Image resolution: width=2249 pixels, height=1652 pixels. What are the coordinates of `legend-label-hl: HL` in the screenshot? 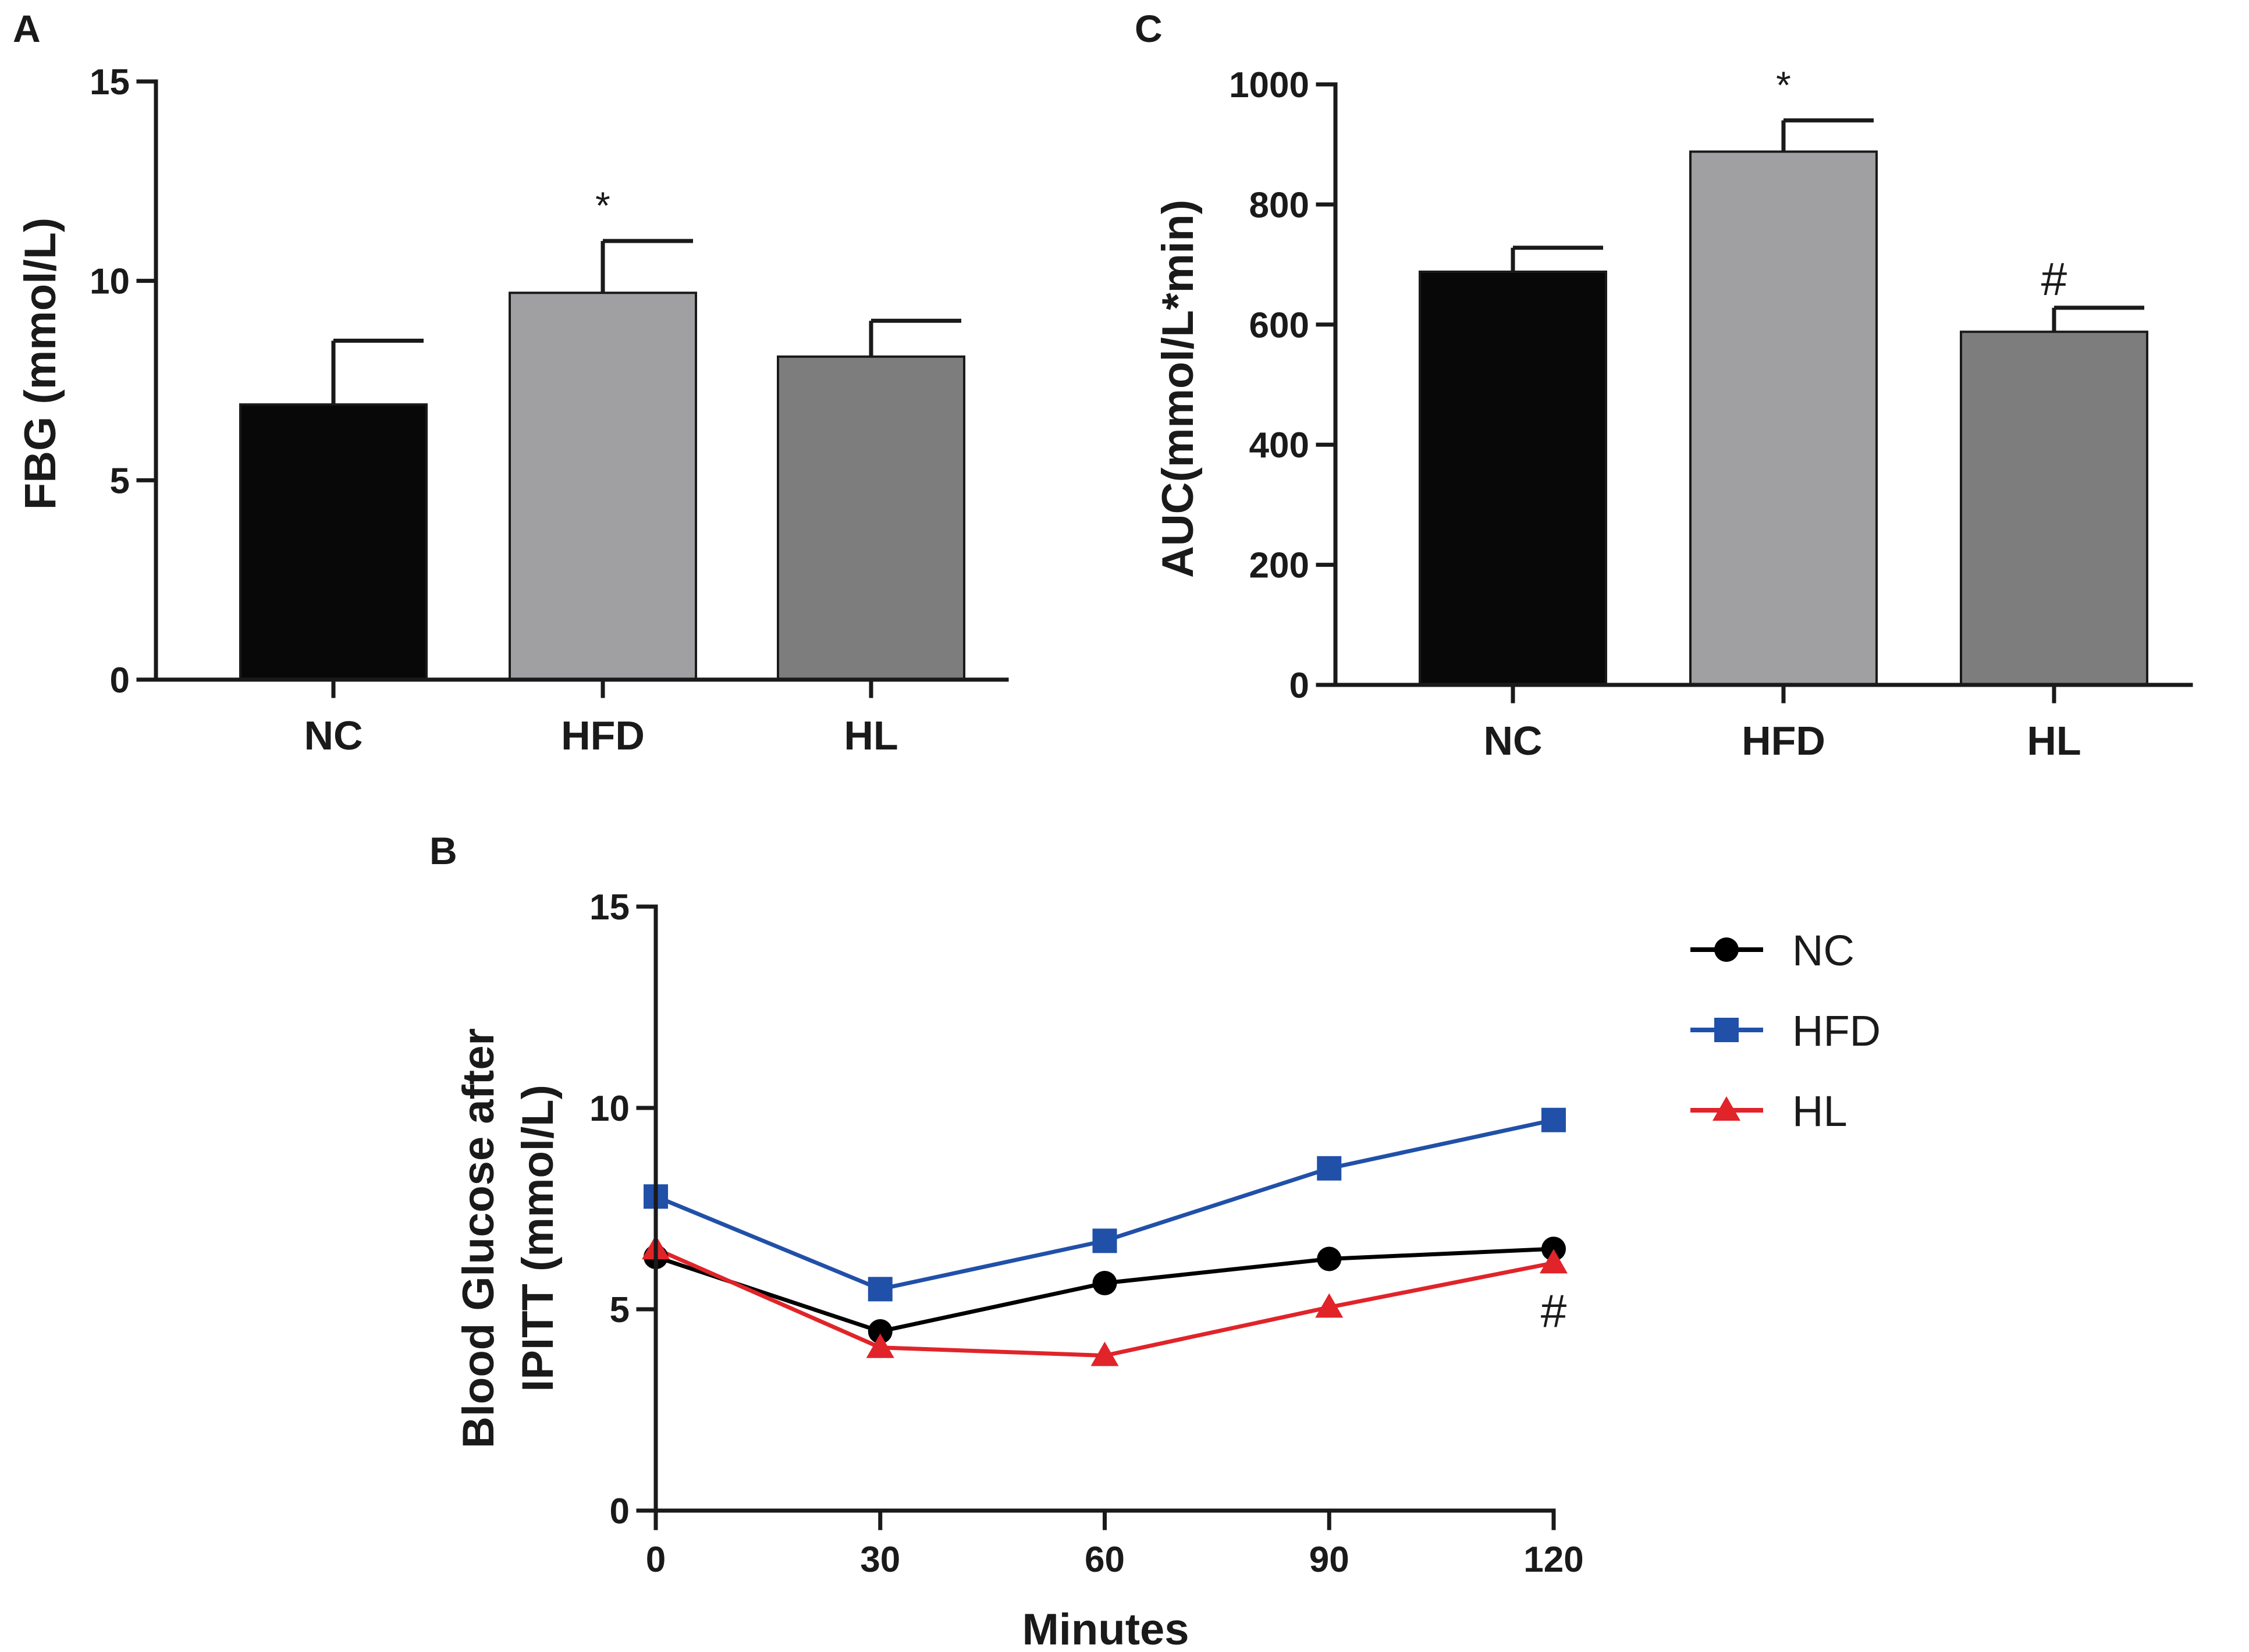 It's located at (1819, 1111).